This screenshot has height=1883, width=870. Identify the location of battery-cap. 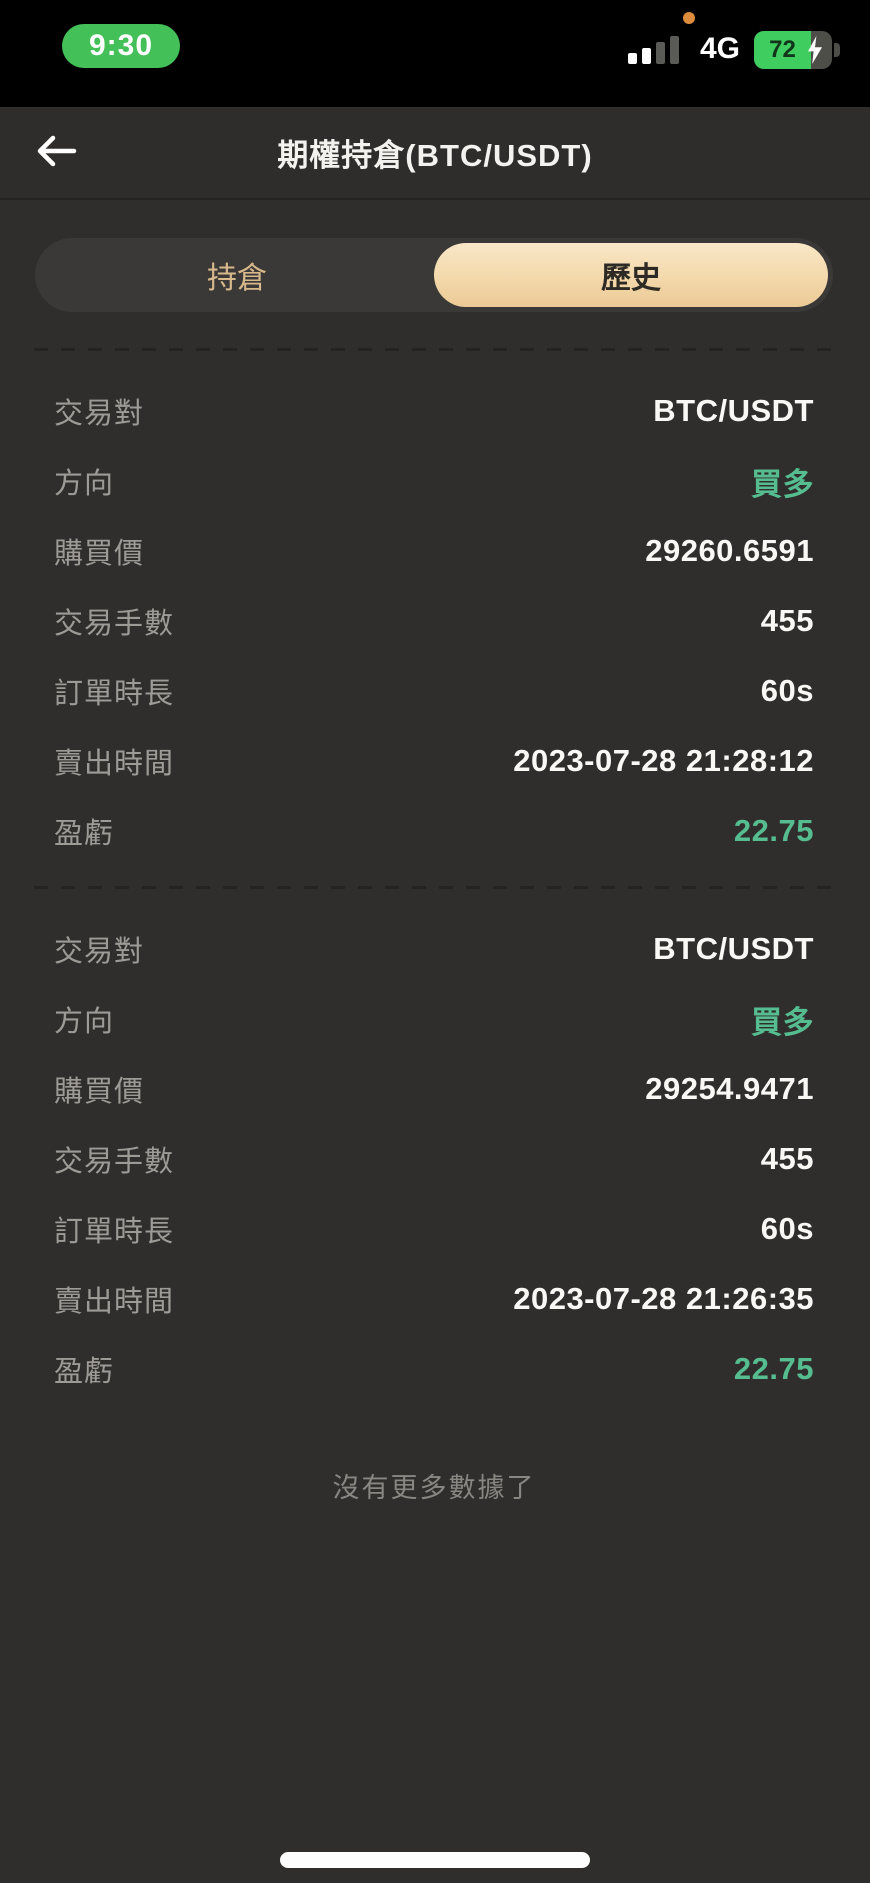
(837, 50).